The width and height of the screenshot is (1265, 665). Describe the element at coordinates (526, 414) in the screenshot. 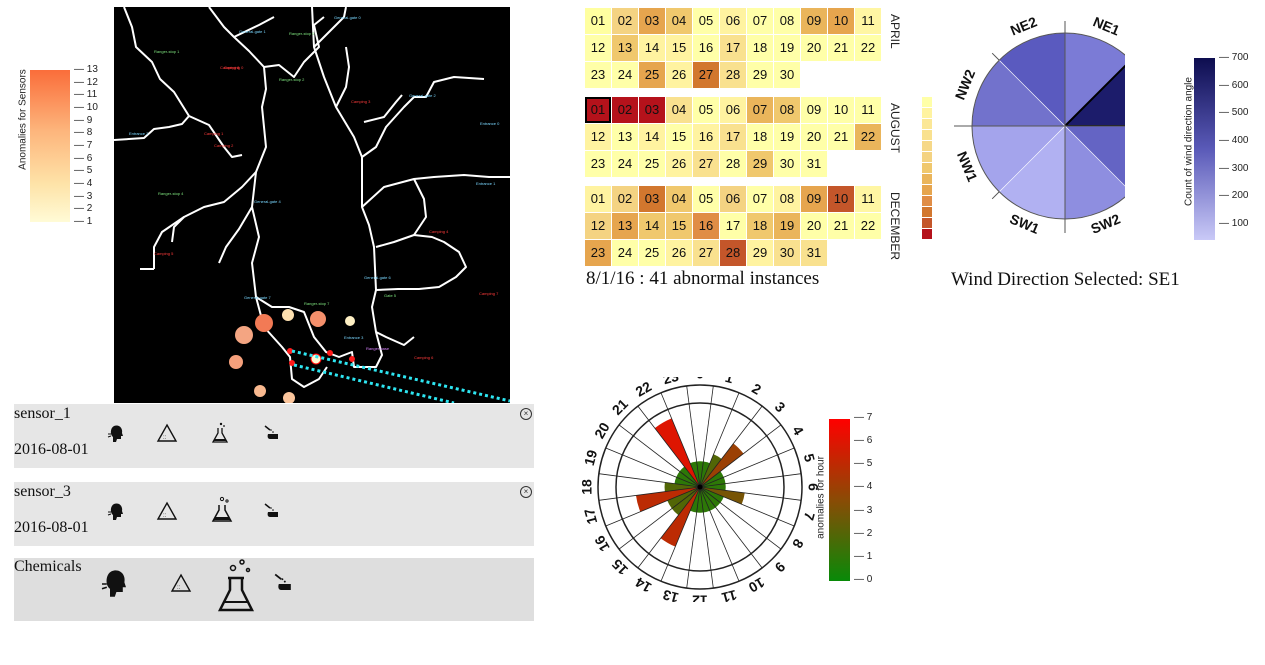

I see `close-button: ×` at that location.